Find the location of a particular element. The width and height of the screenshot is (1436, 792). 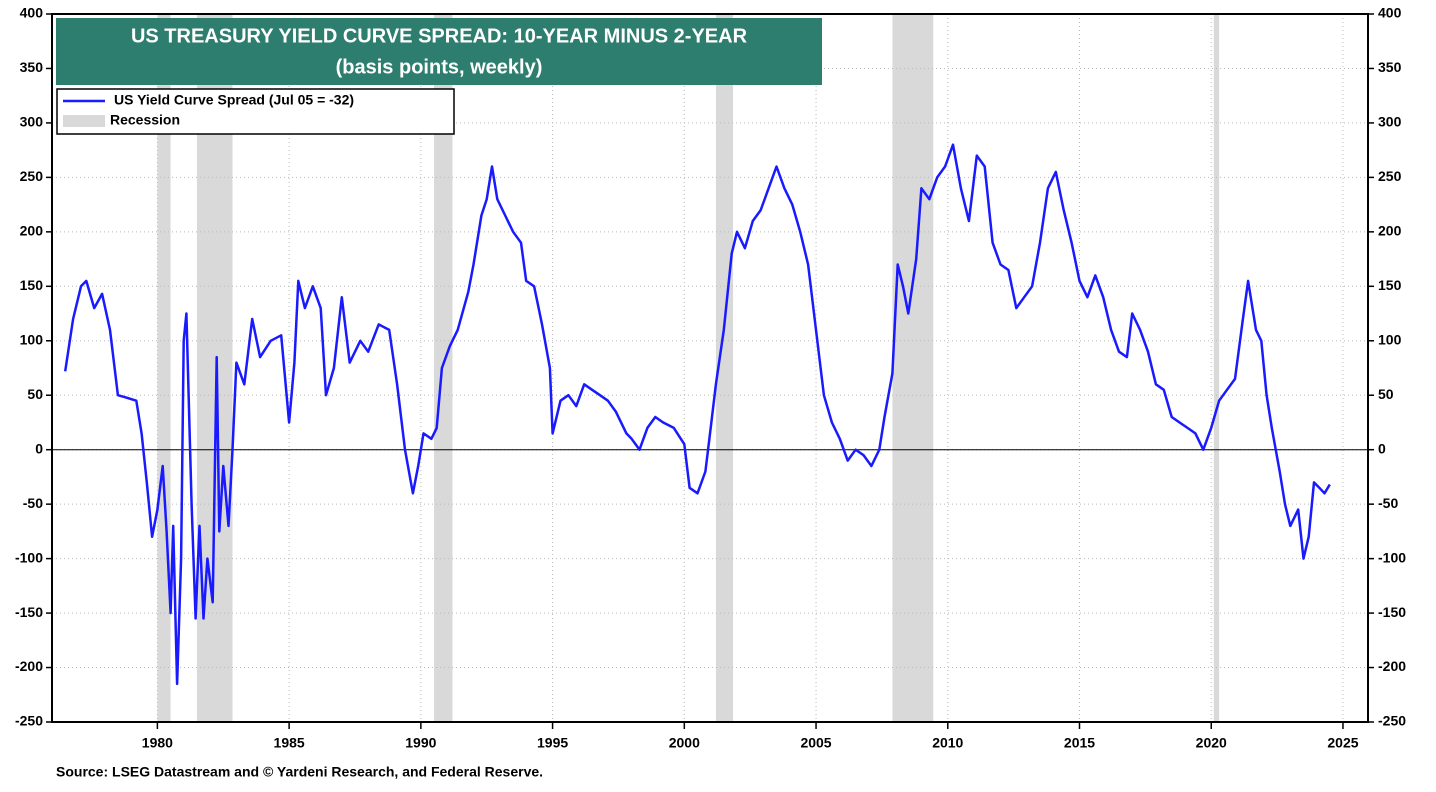

y2-tick-label: 300 is located at coordinates (1390, 122).